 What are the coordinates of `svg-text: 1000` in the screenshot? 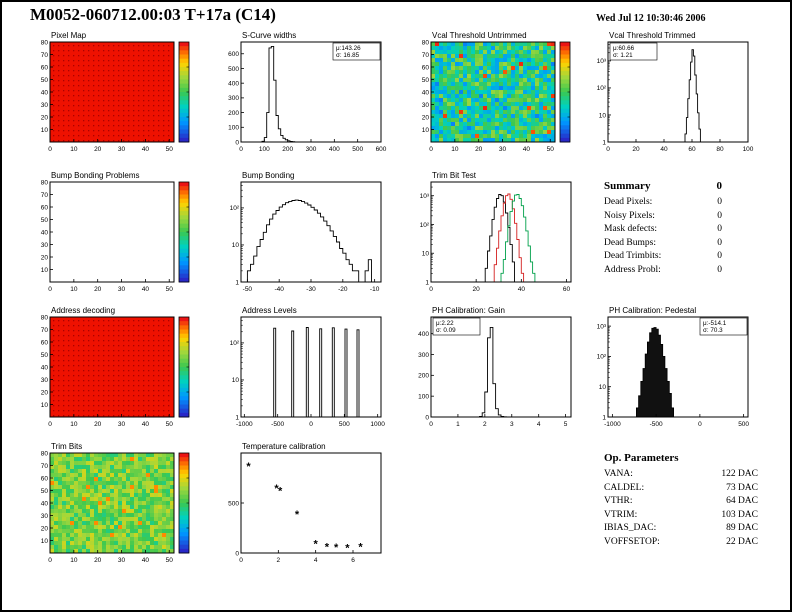 It's located at (377, 424).